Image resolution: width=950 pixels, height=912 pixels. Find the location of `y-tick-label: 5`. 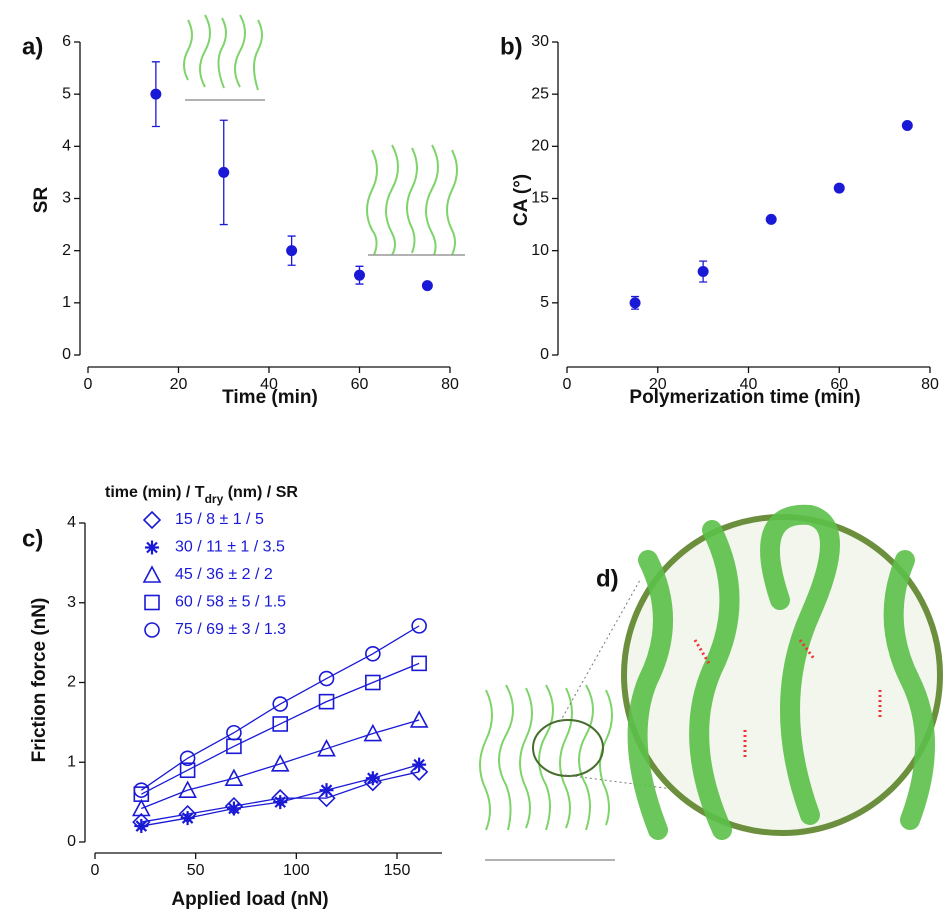

y-tick-label: 5 is located at coordinates (544, 302).